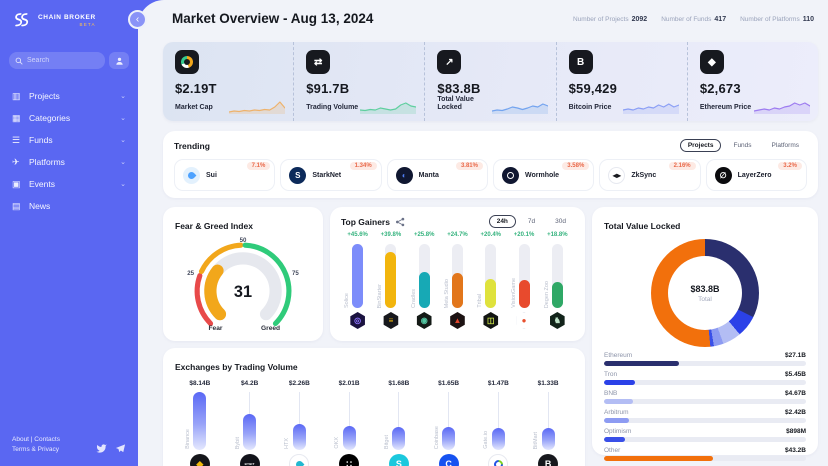  I want to click on exchange-okx: $2.01B OKX ∷, so click(349, 423).